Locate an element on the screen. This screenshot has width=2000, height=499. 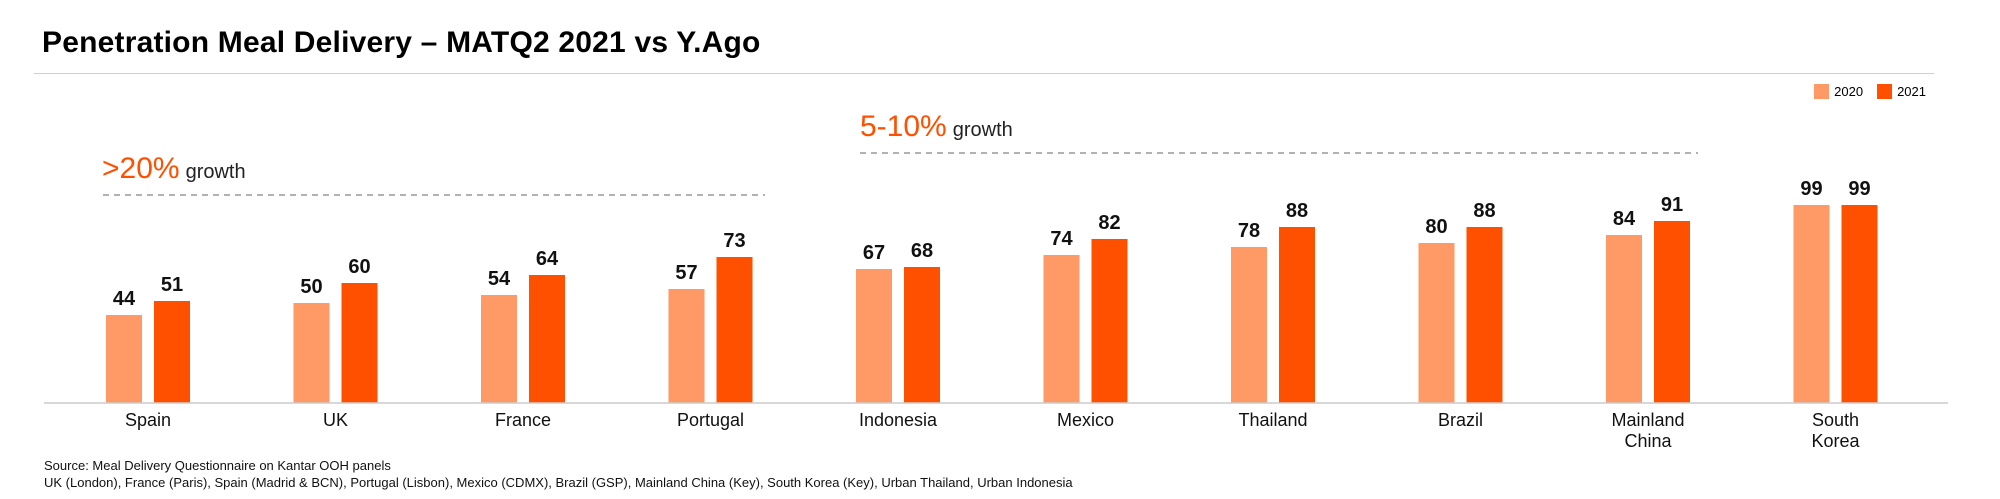
data-label-portugal-2021: 73 is located at coordinates (734, 241).